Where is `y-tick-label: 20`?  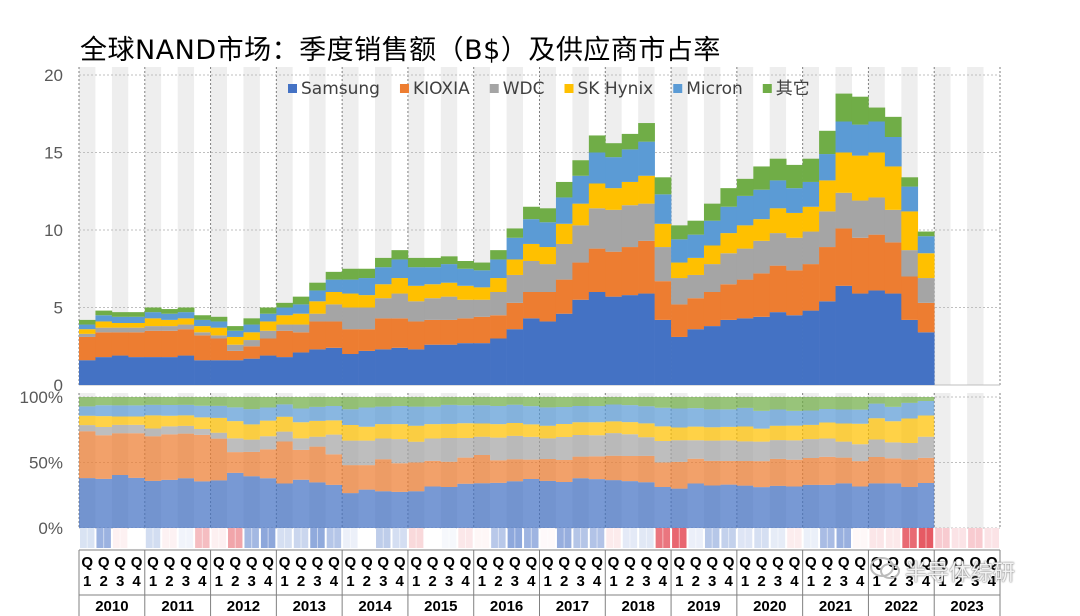 y-tick-label: 20 is located at coordinates (53, 75).